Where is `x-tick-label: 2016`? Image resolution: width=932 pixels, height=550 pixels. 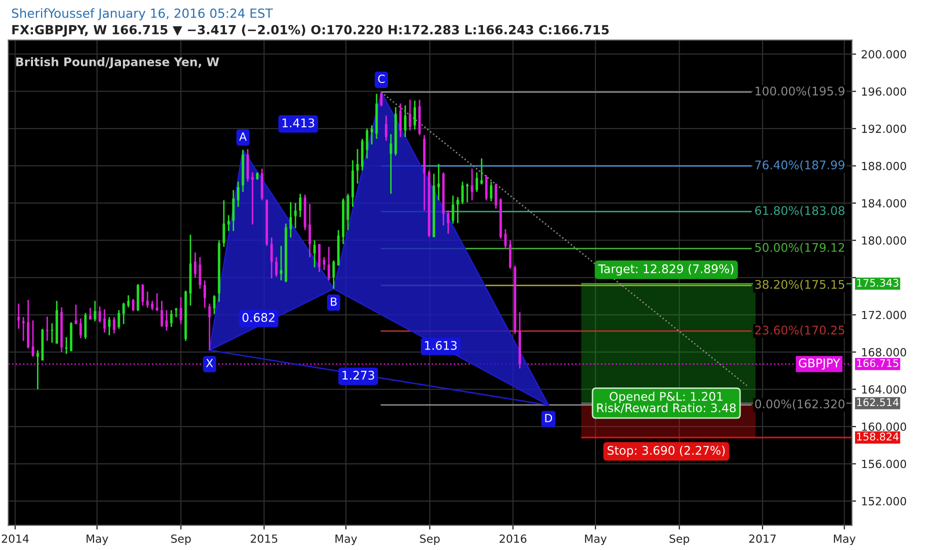
x-tick-label: 2016 is located at coordinates (513, 538).